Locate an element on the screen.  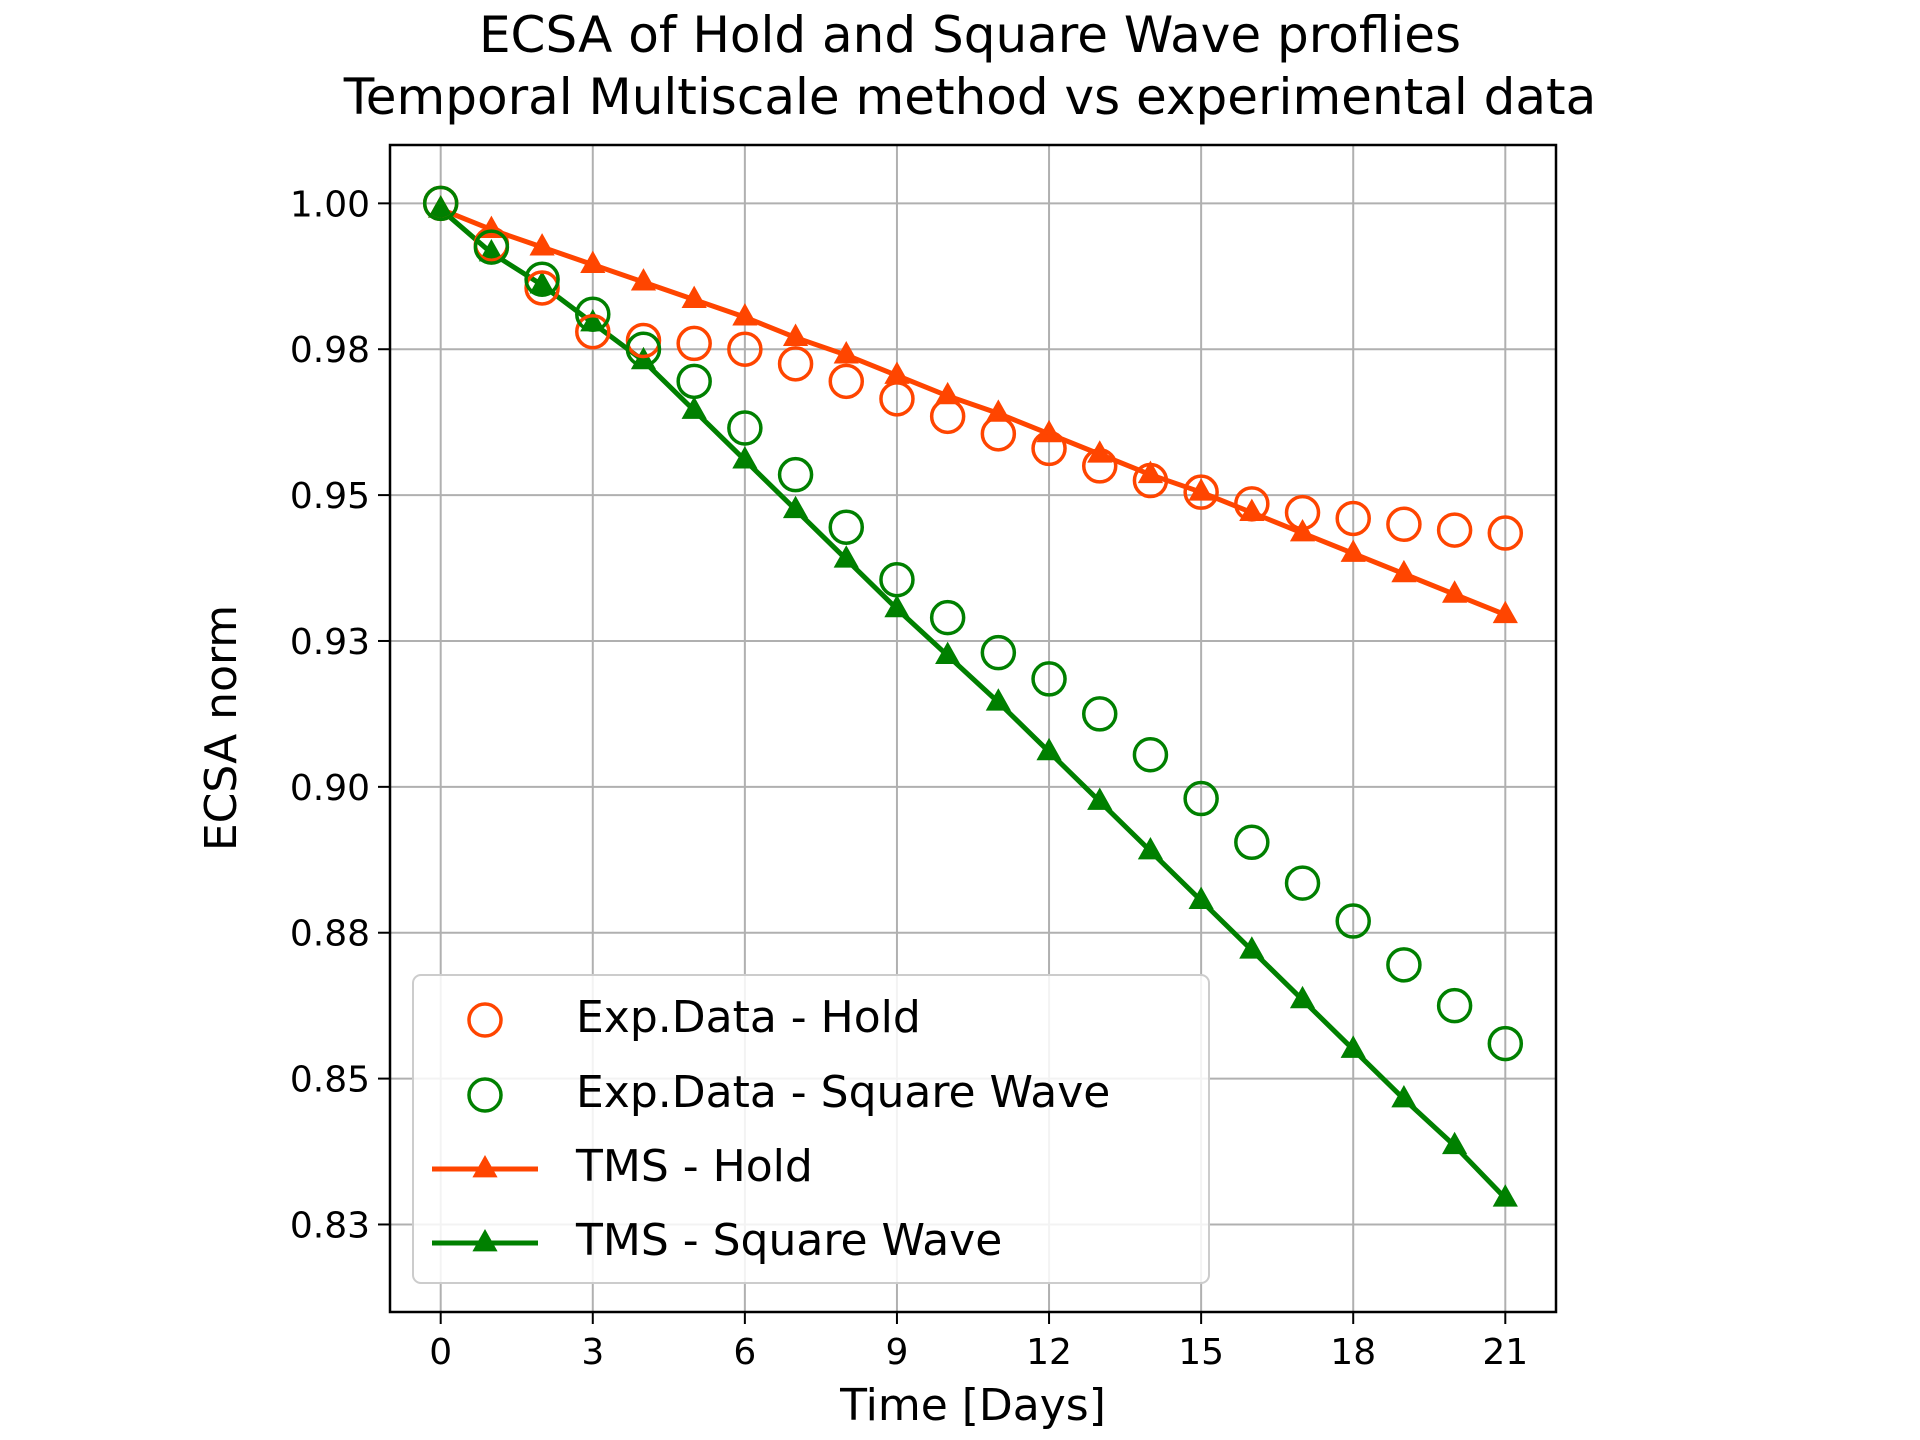
x-axis-label: Time [Days] is located at coordinates (972, 1405).